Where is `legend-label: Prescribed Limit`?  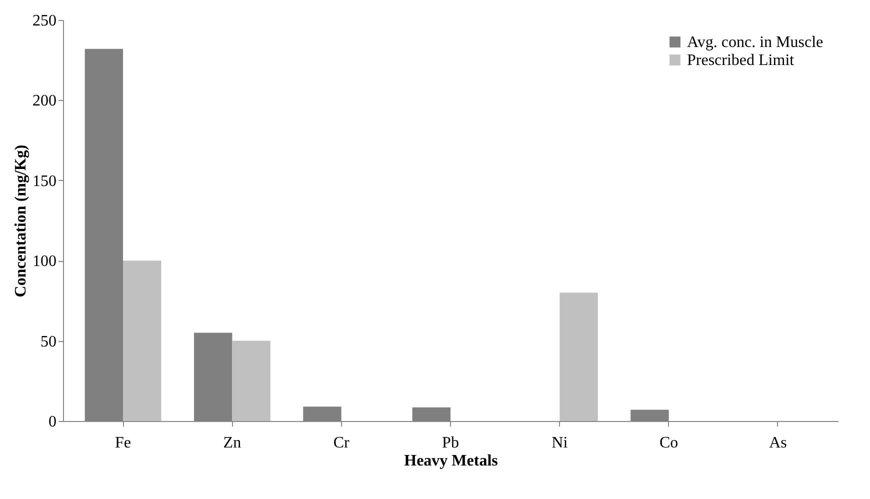 legend-label: Prescribed Limit is located at coordinates (741, 60).